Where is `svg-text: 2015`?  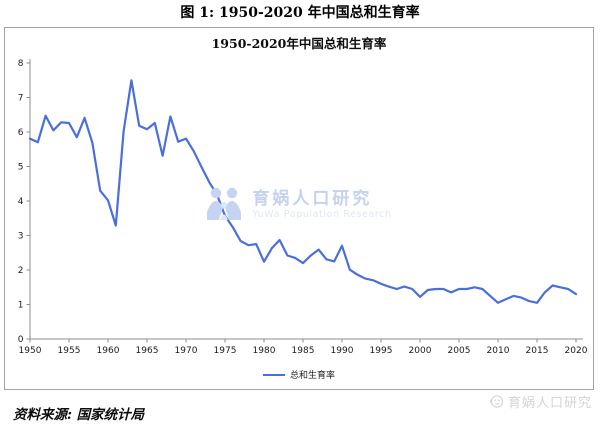 svg-text: 2015 is located at coordinates (537, 351).